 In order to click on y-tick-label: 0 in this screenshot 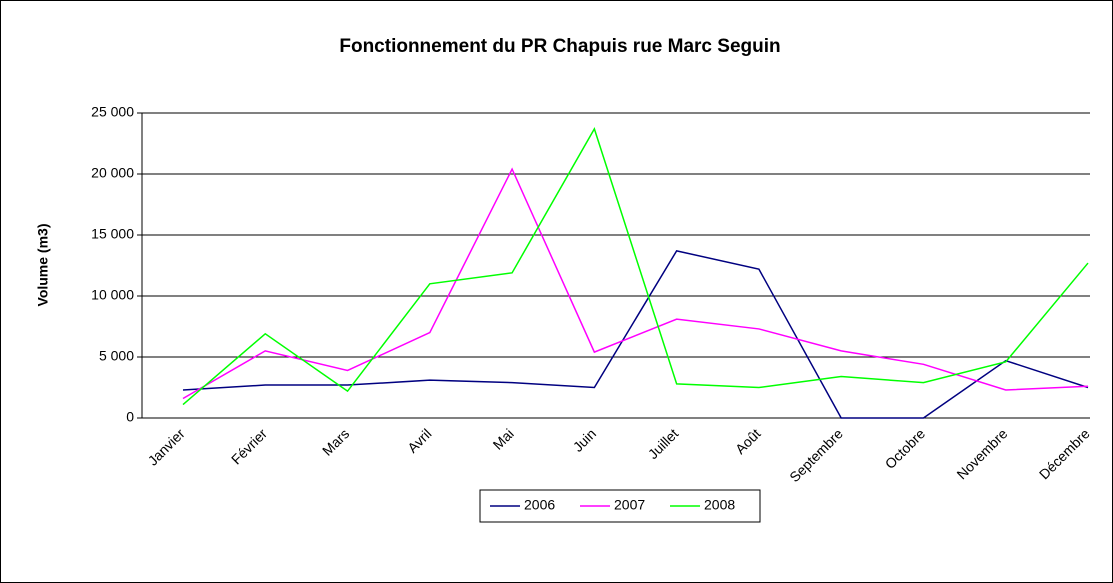, I will do `click(130, 417)`.